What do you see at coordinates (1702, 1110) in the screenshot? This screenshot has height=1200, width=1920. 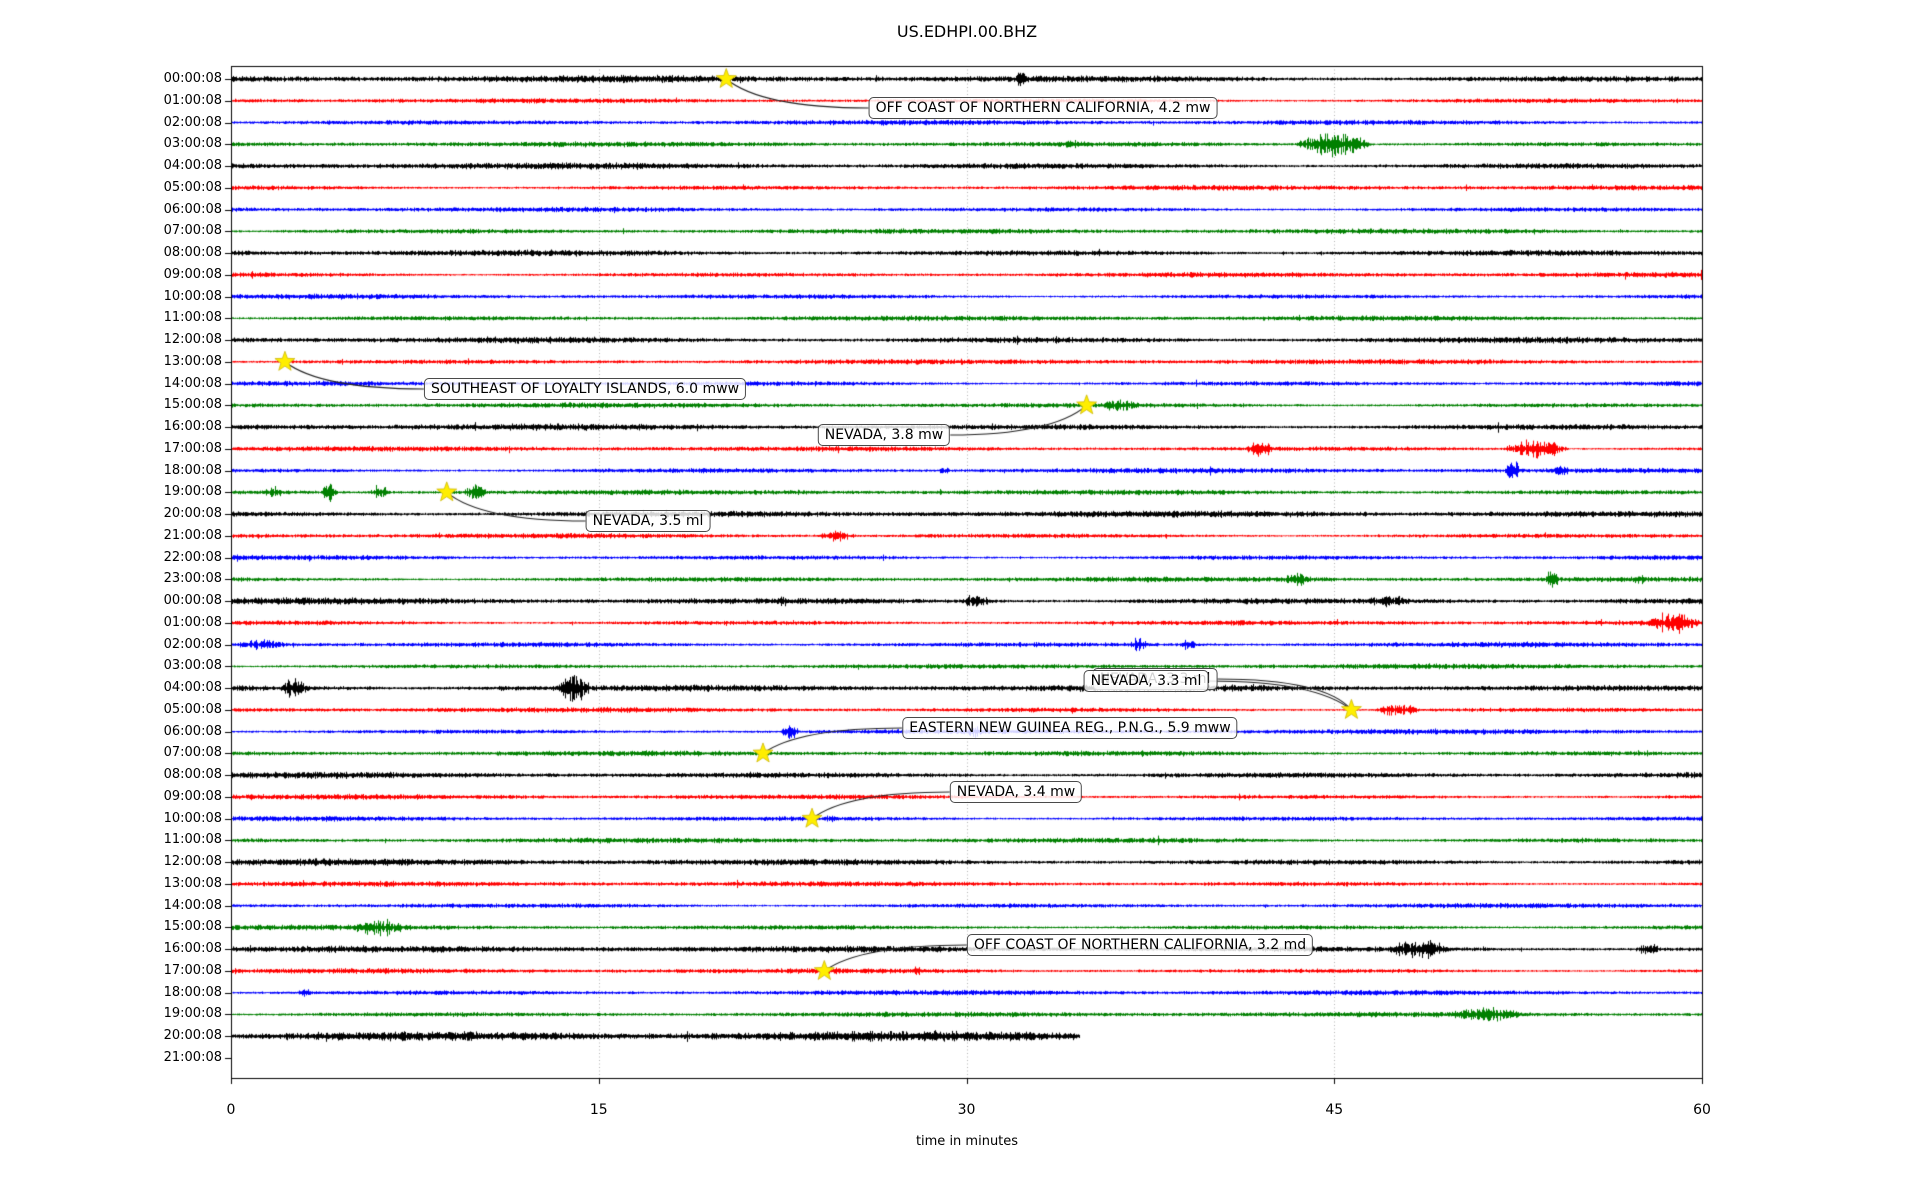 I see `x-axis-tick-label: 60` at bounding box center [1702, 1110].